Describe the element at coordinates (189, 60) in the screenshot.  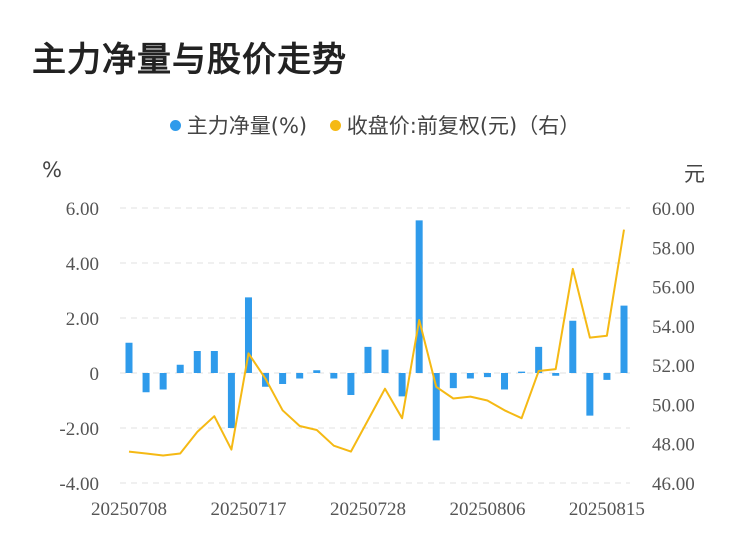
I see `chart-title: 主力净量与股价走势` at that location.